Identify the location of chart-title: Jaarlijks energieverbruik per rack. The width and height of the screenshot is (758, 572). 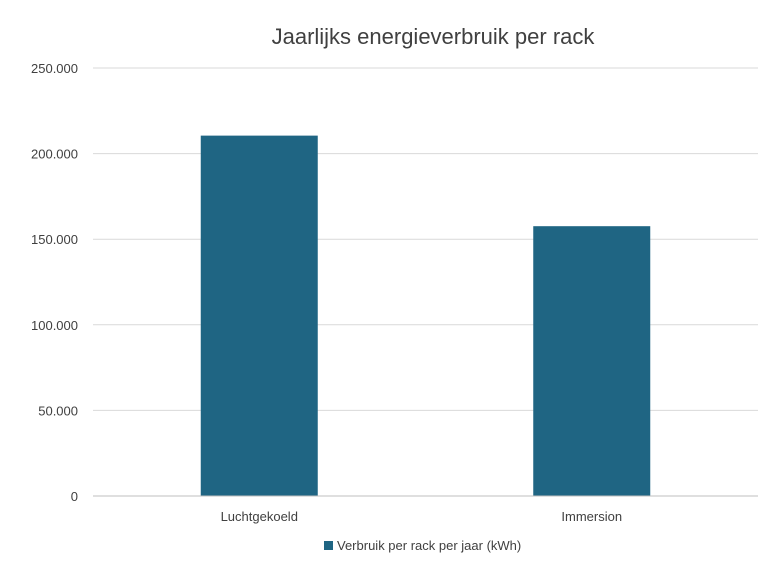
(434, 36).